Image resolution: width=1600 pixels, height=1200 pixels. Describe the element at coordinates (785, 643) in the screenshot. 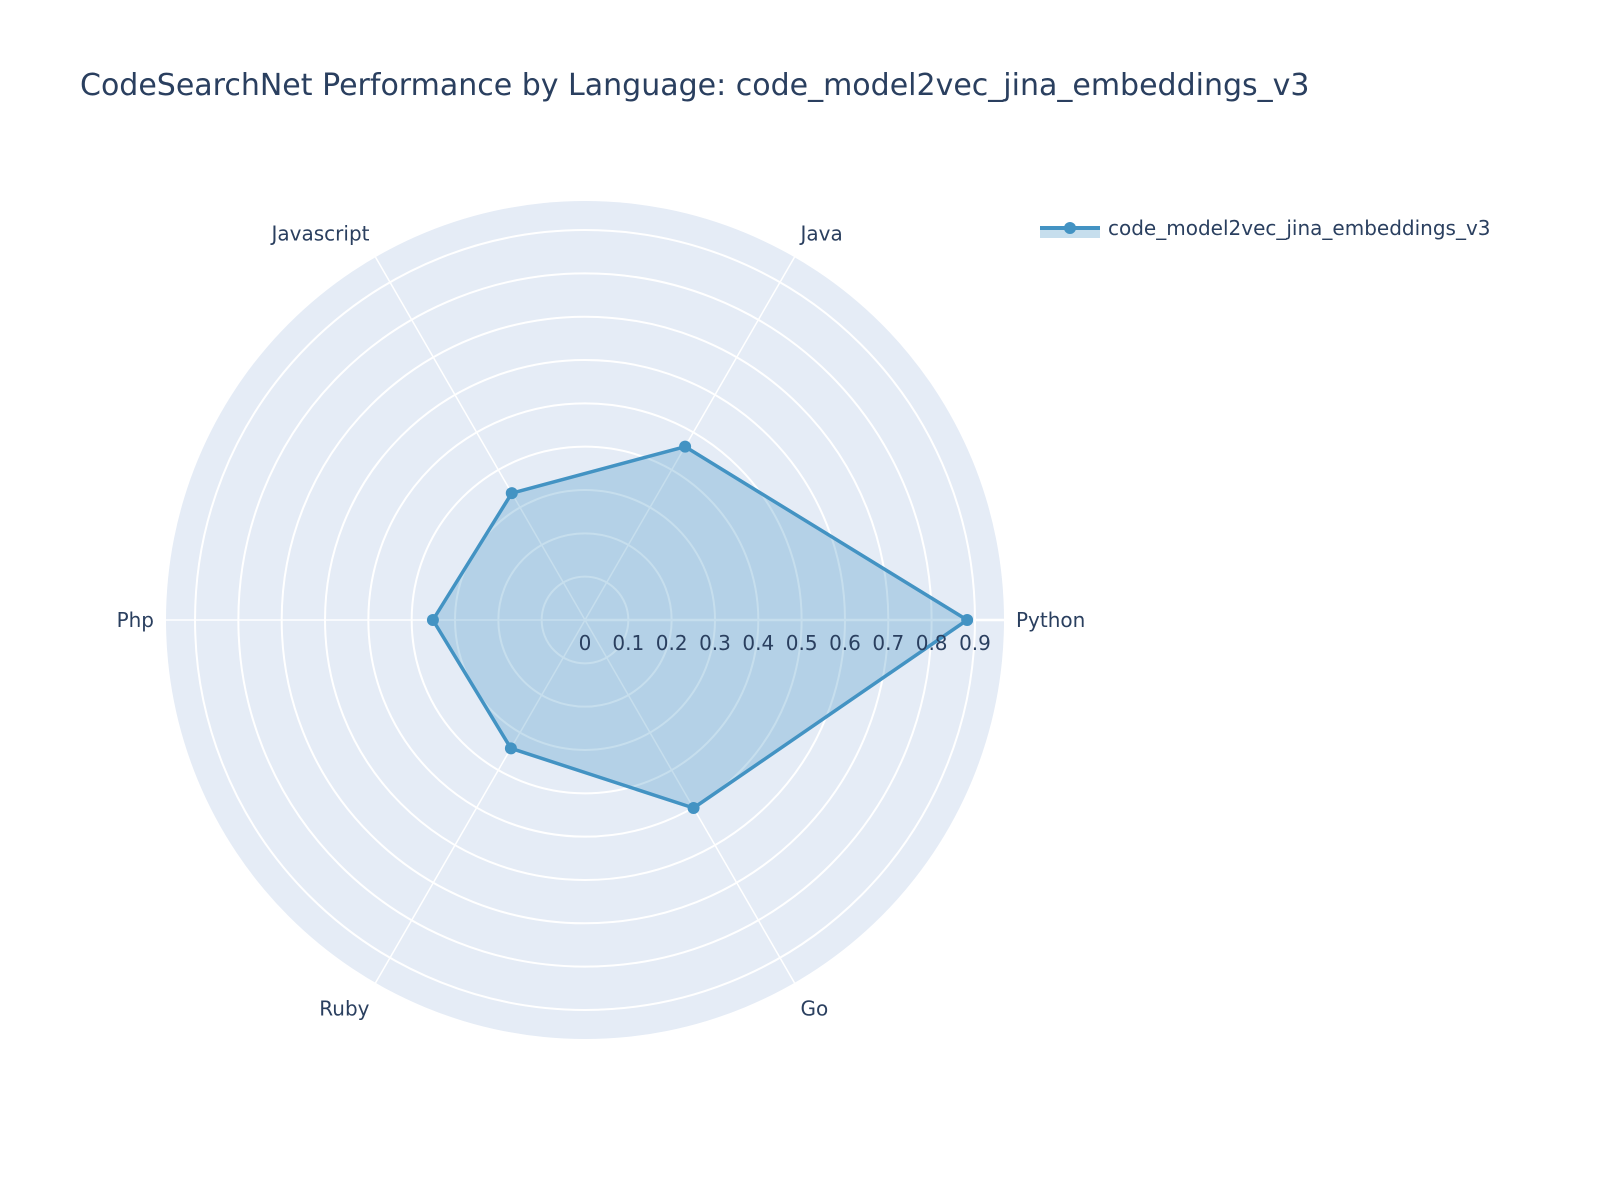

I see `radial-axis-ticks: 0 0.1 0.2 0.3 0.4 0.5 0.6 0.7 0.8 0.9` at that location.